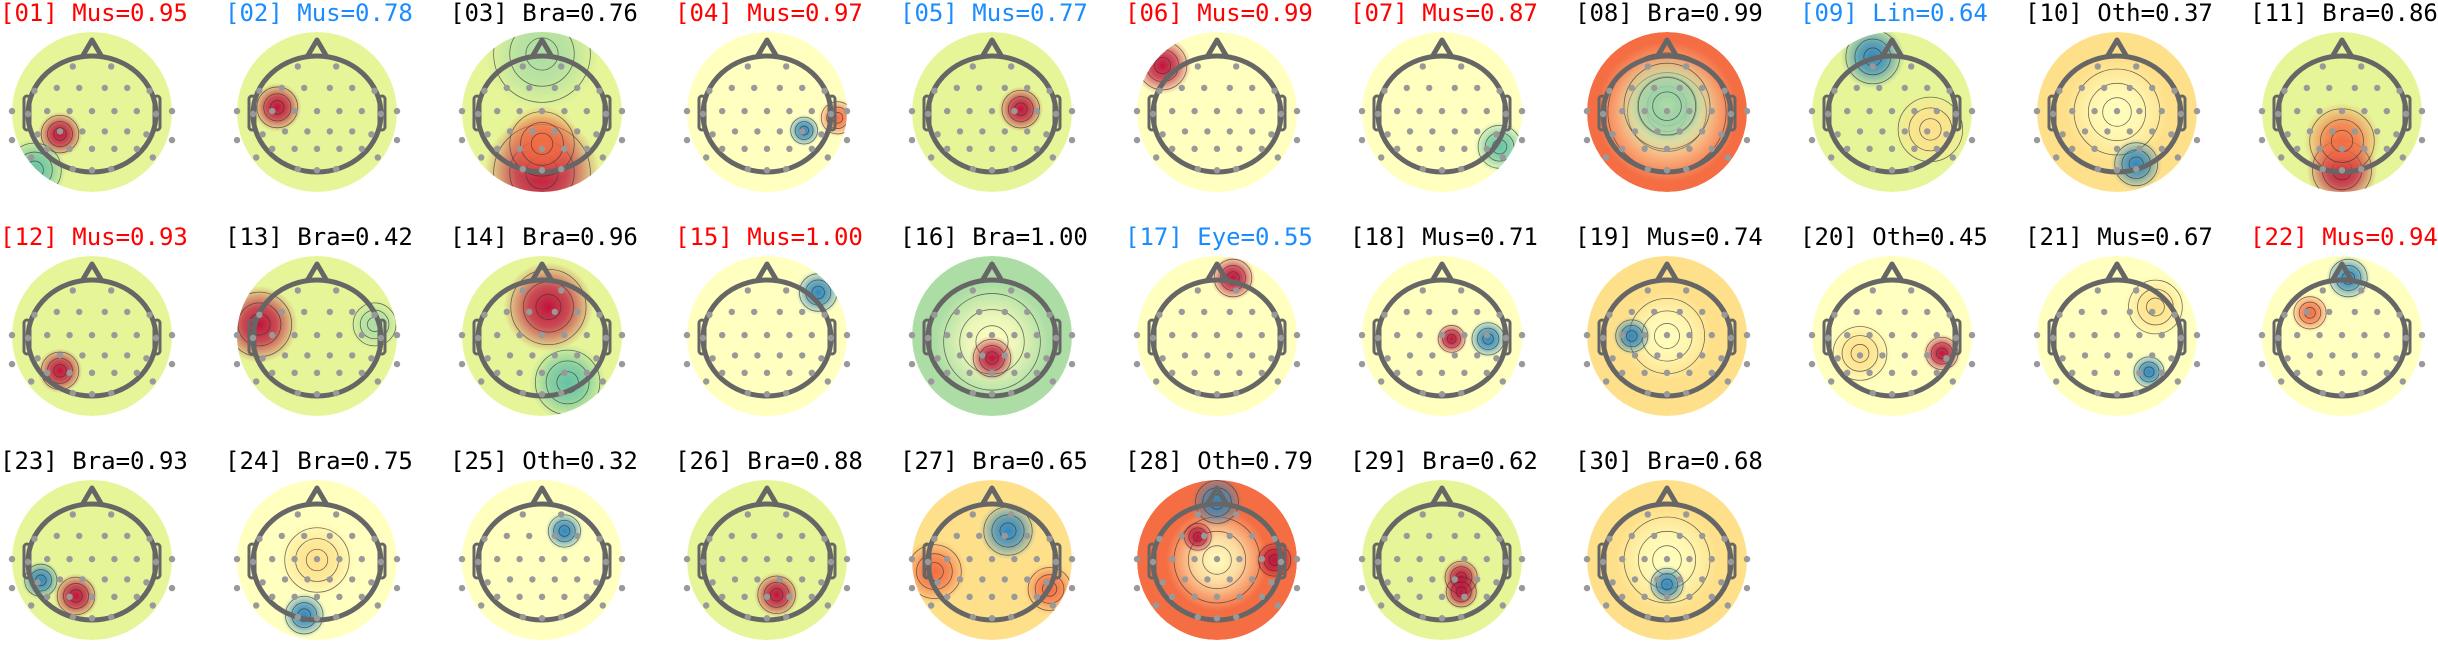 The height and width of the screenshot is (670, 2438). What do you see at coordinates (1667, 496) in the screenshot?
I see `nose-icon` at bounding box center [1667, 496].